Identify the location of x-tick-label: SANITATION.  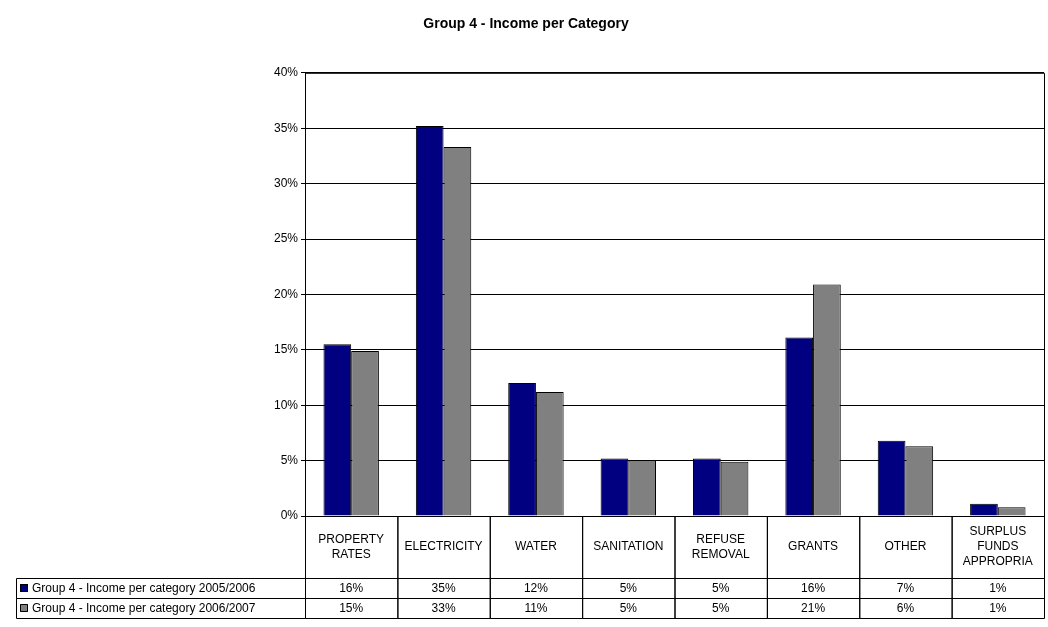
(628, 546).